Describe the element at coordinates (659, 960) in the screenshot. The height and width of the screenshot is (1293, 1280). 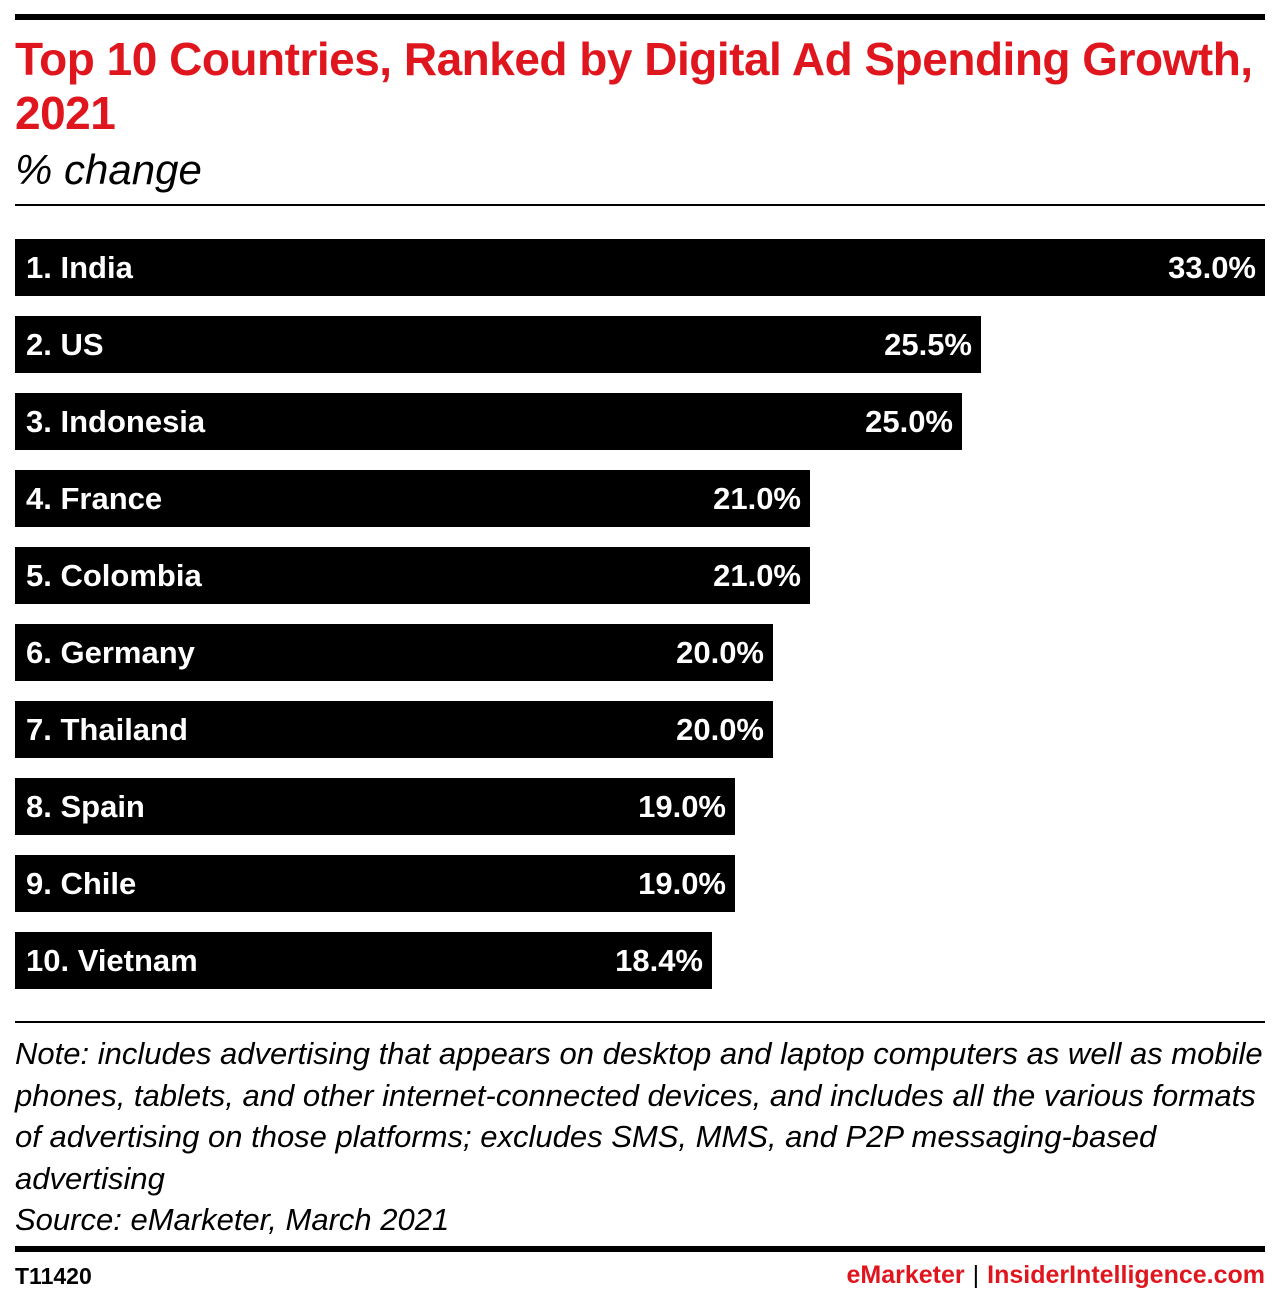
I see `value-label: 18.4%` at that location.